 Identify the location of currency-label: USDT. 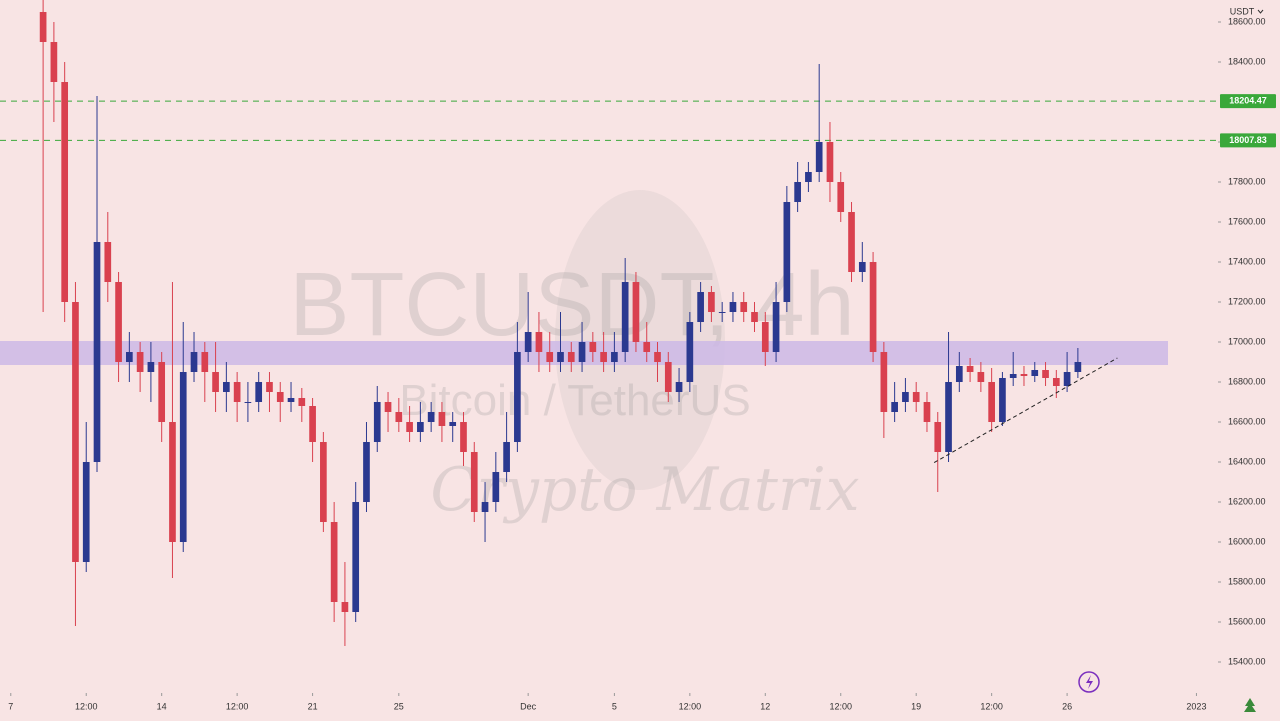
(1242, 11).